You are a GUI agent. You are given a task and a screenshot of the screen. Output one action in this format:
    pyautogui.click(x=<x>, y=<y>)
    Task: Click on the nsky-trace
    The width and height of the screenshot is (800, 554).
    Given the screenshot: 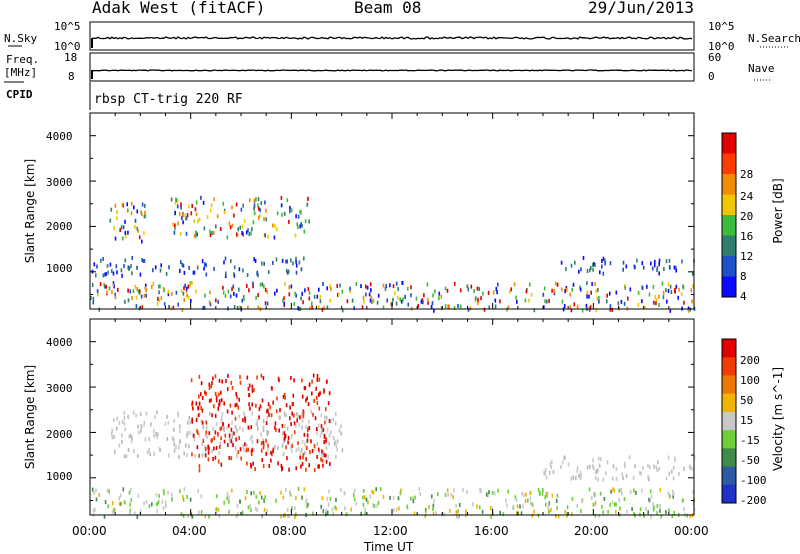 What is the action you would take?
    pyautogui.click(x=392, y=38)
    